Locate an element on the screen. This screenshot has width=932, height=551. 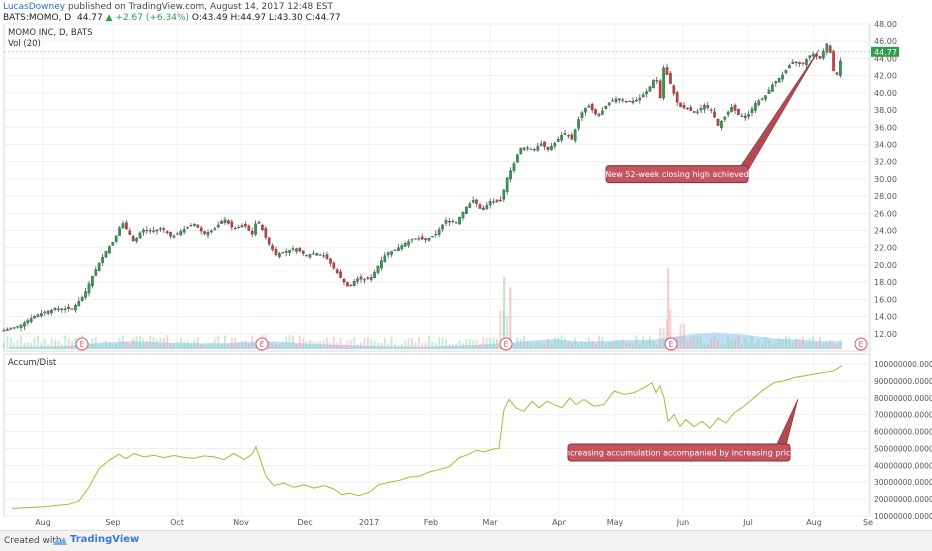
tradingview-logo-icon is located at coordinates (60, 541).